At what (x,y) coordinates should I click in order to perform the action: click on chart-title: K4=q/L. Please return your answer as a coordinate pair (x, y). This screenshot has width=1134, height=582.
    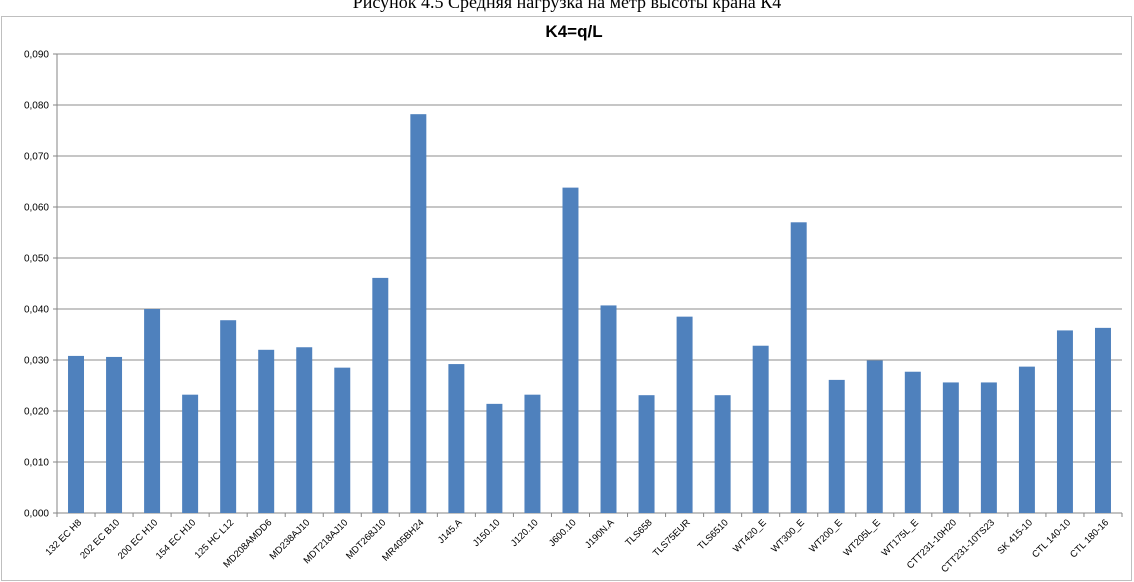
    Looking at the image, I should click on (573, 31).